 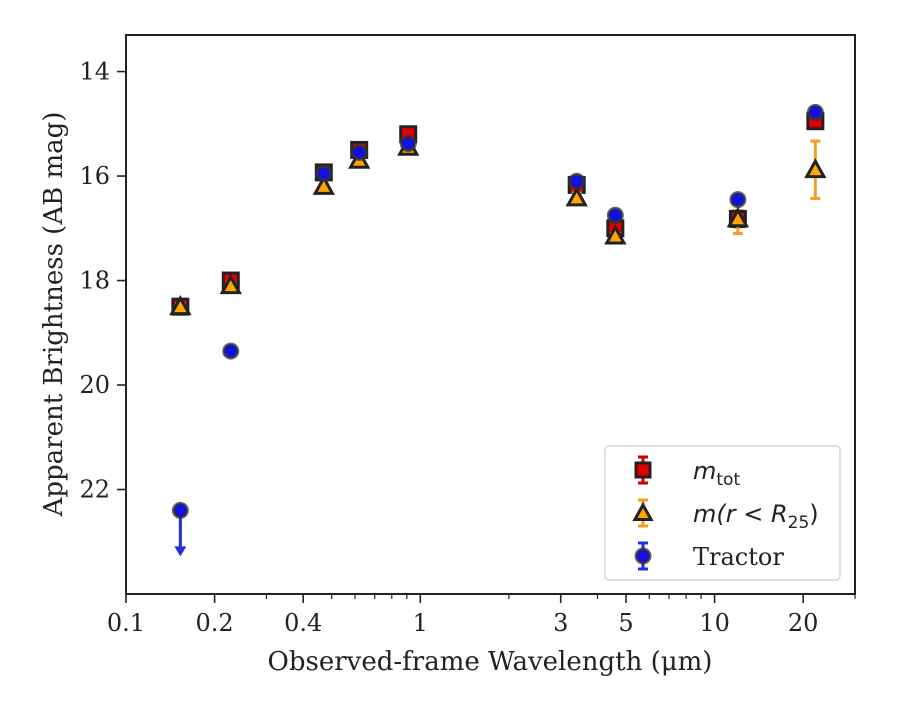 I want to click on legend-label: mtot, so click(x=716, y=473).